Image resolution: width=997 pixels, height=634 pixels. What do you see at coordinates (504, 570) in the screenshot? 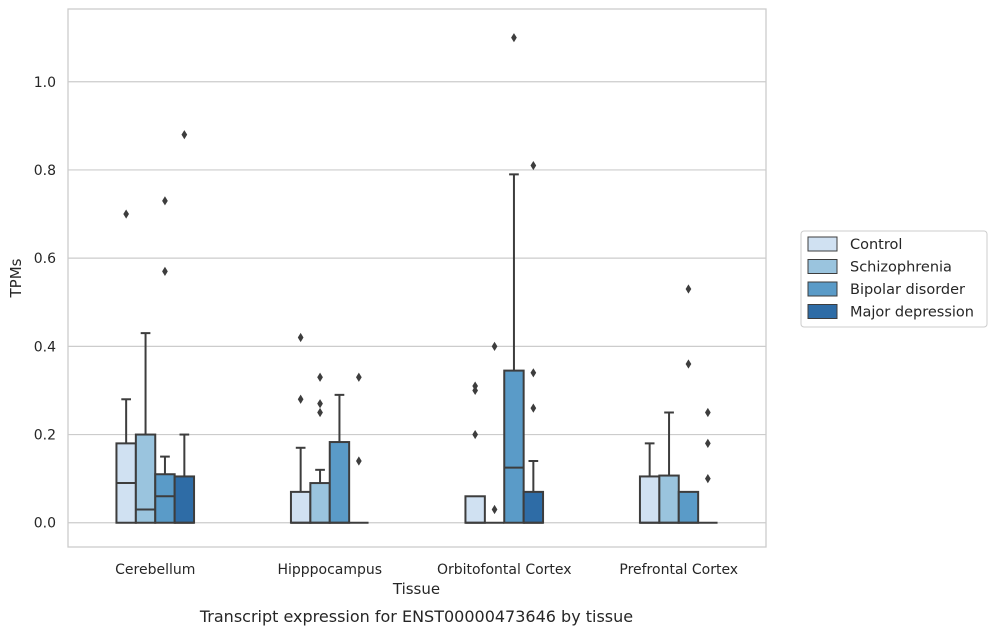
I see `x-tick-label: Orbitofontal Cortex` at bounding box center [504, 570].